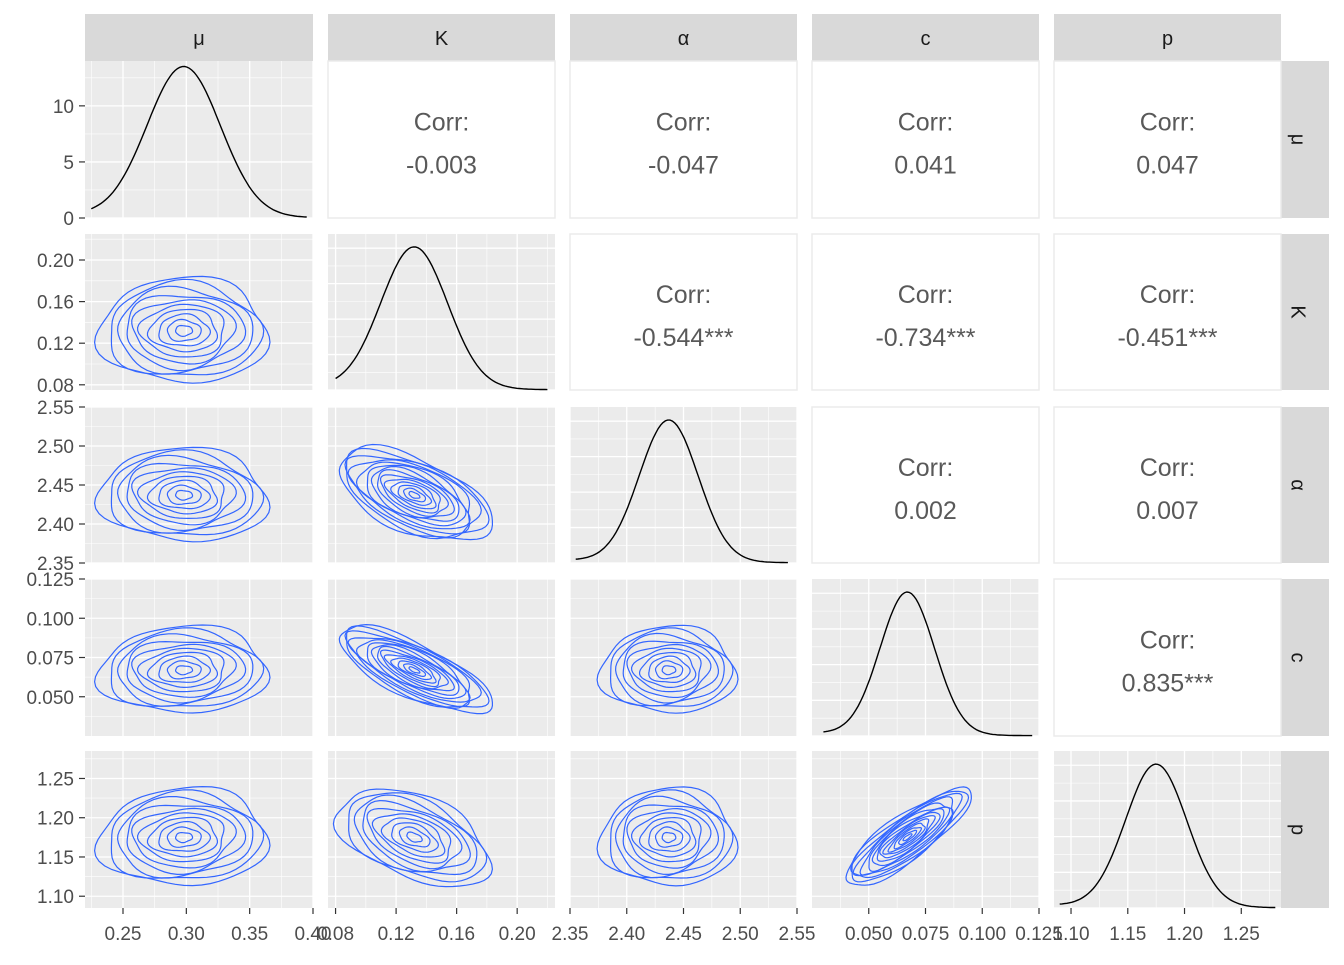  Describe the element at coordinates (925, 511) in the screenshot. I see `corr-value-2-3: 0.002` at that location.